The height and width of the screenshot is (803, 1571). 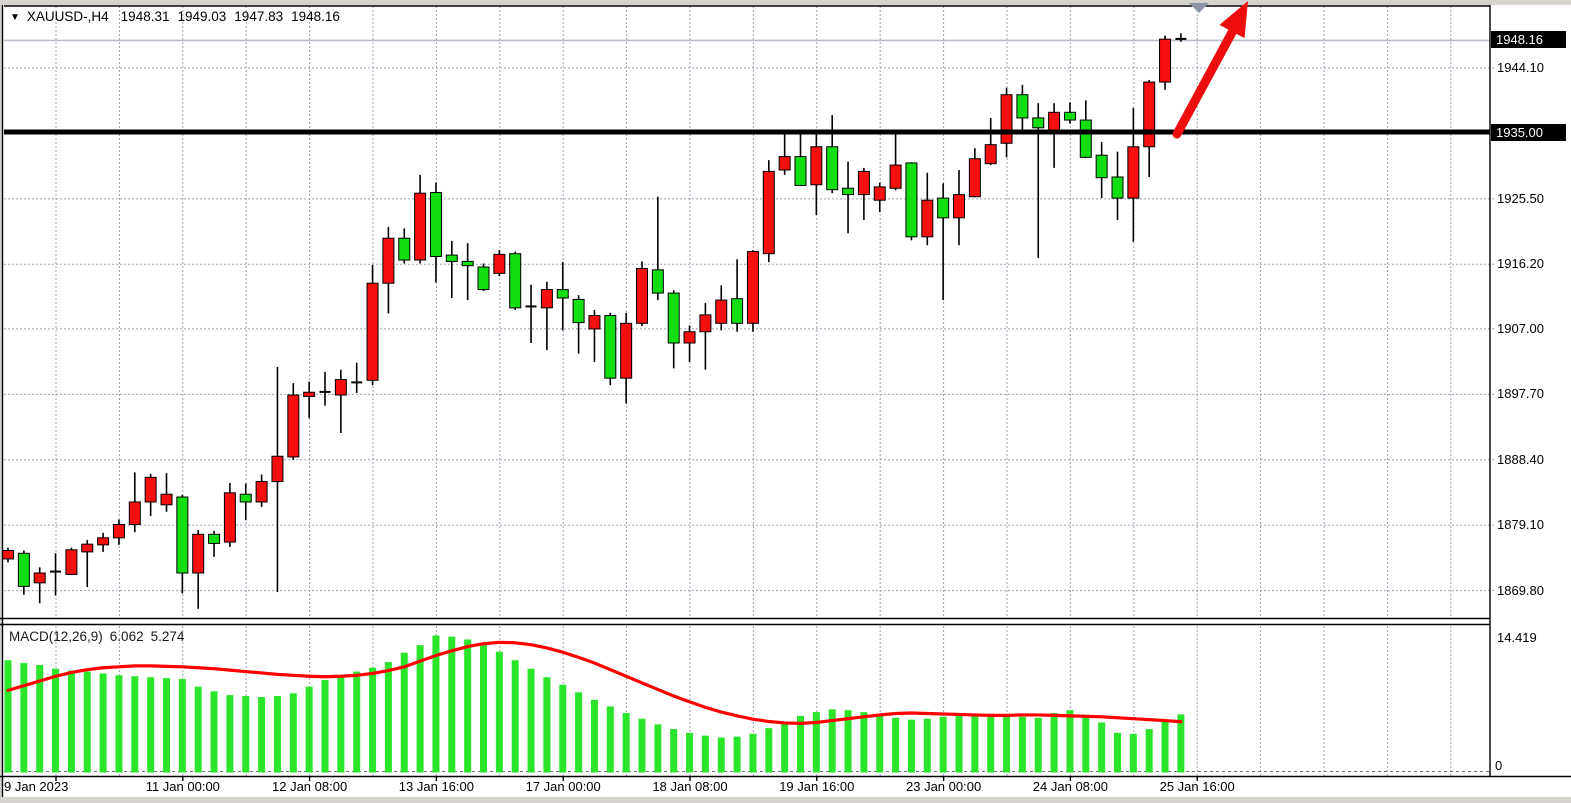 What do you see at coordinates (1517, 637) in the screenshot?
I see `macd-max-tick: 14.419` at bounding box center [1517, 637].